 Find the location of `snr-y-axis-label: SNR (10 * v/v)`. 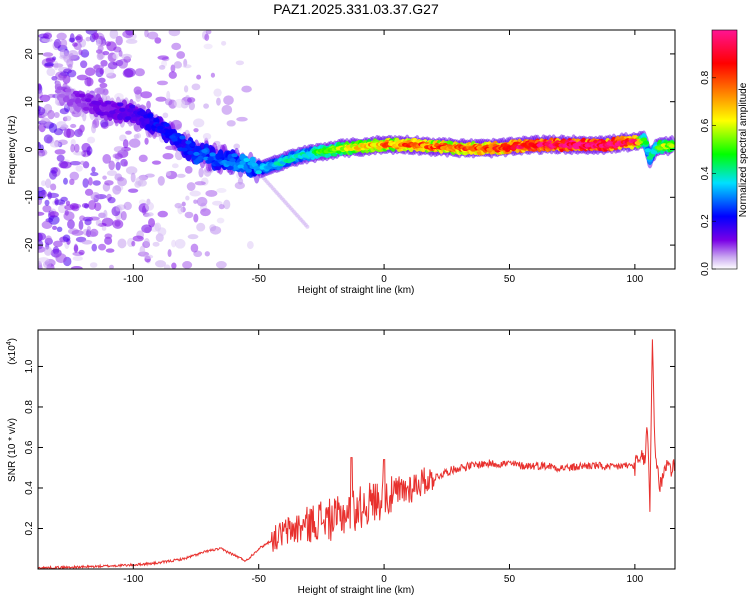

snr-y-axis-label: SNR (10 * v/v) is located at coordinates (12, 450).